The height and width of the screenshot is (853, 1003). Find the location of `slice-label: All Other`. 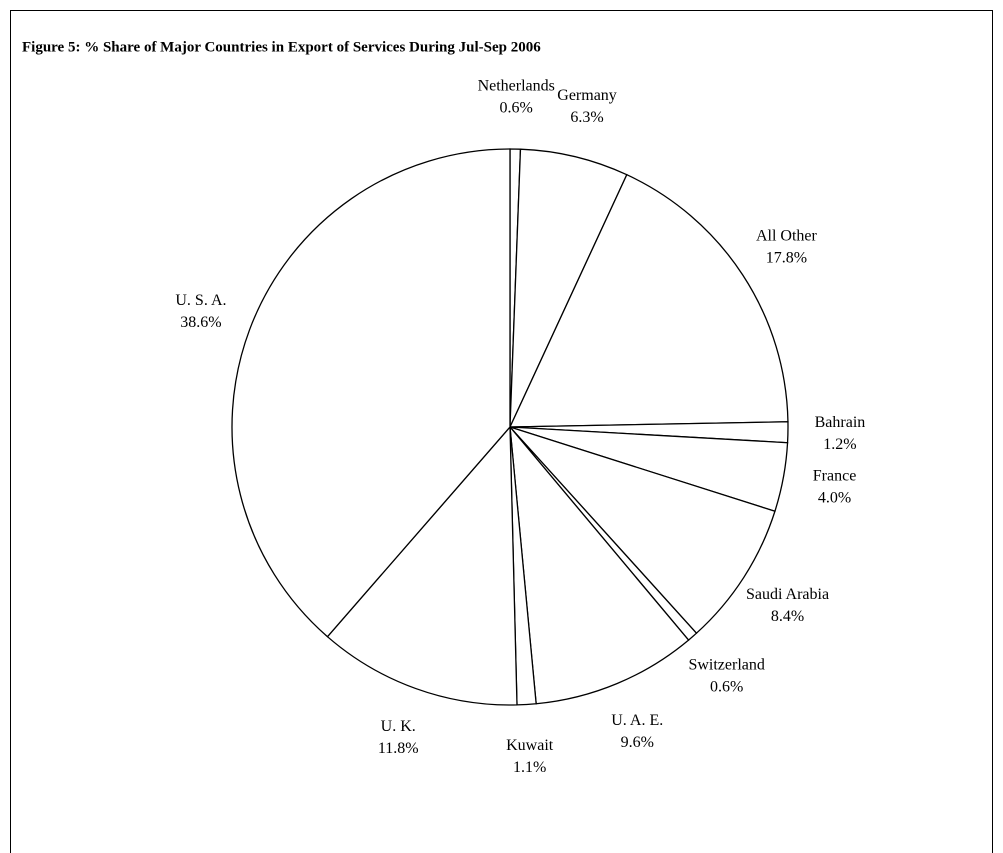

slice-label: All Other is located at coordinates (787, 235).